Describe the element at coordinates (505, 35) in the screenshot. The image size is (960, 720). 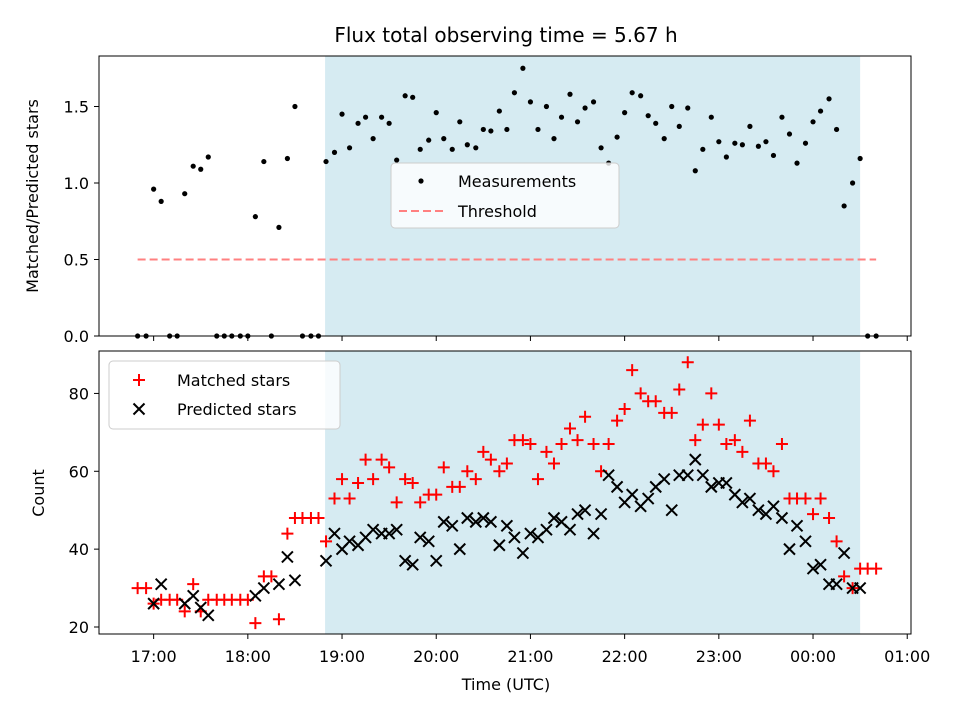
I see `chart-title: Flux total observing time = 5.67 h` at that location.